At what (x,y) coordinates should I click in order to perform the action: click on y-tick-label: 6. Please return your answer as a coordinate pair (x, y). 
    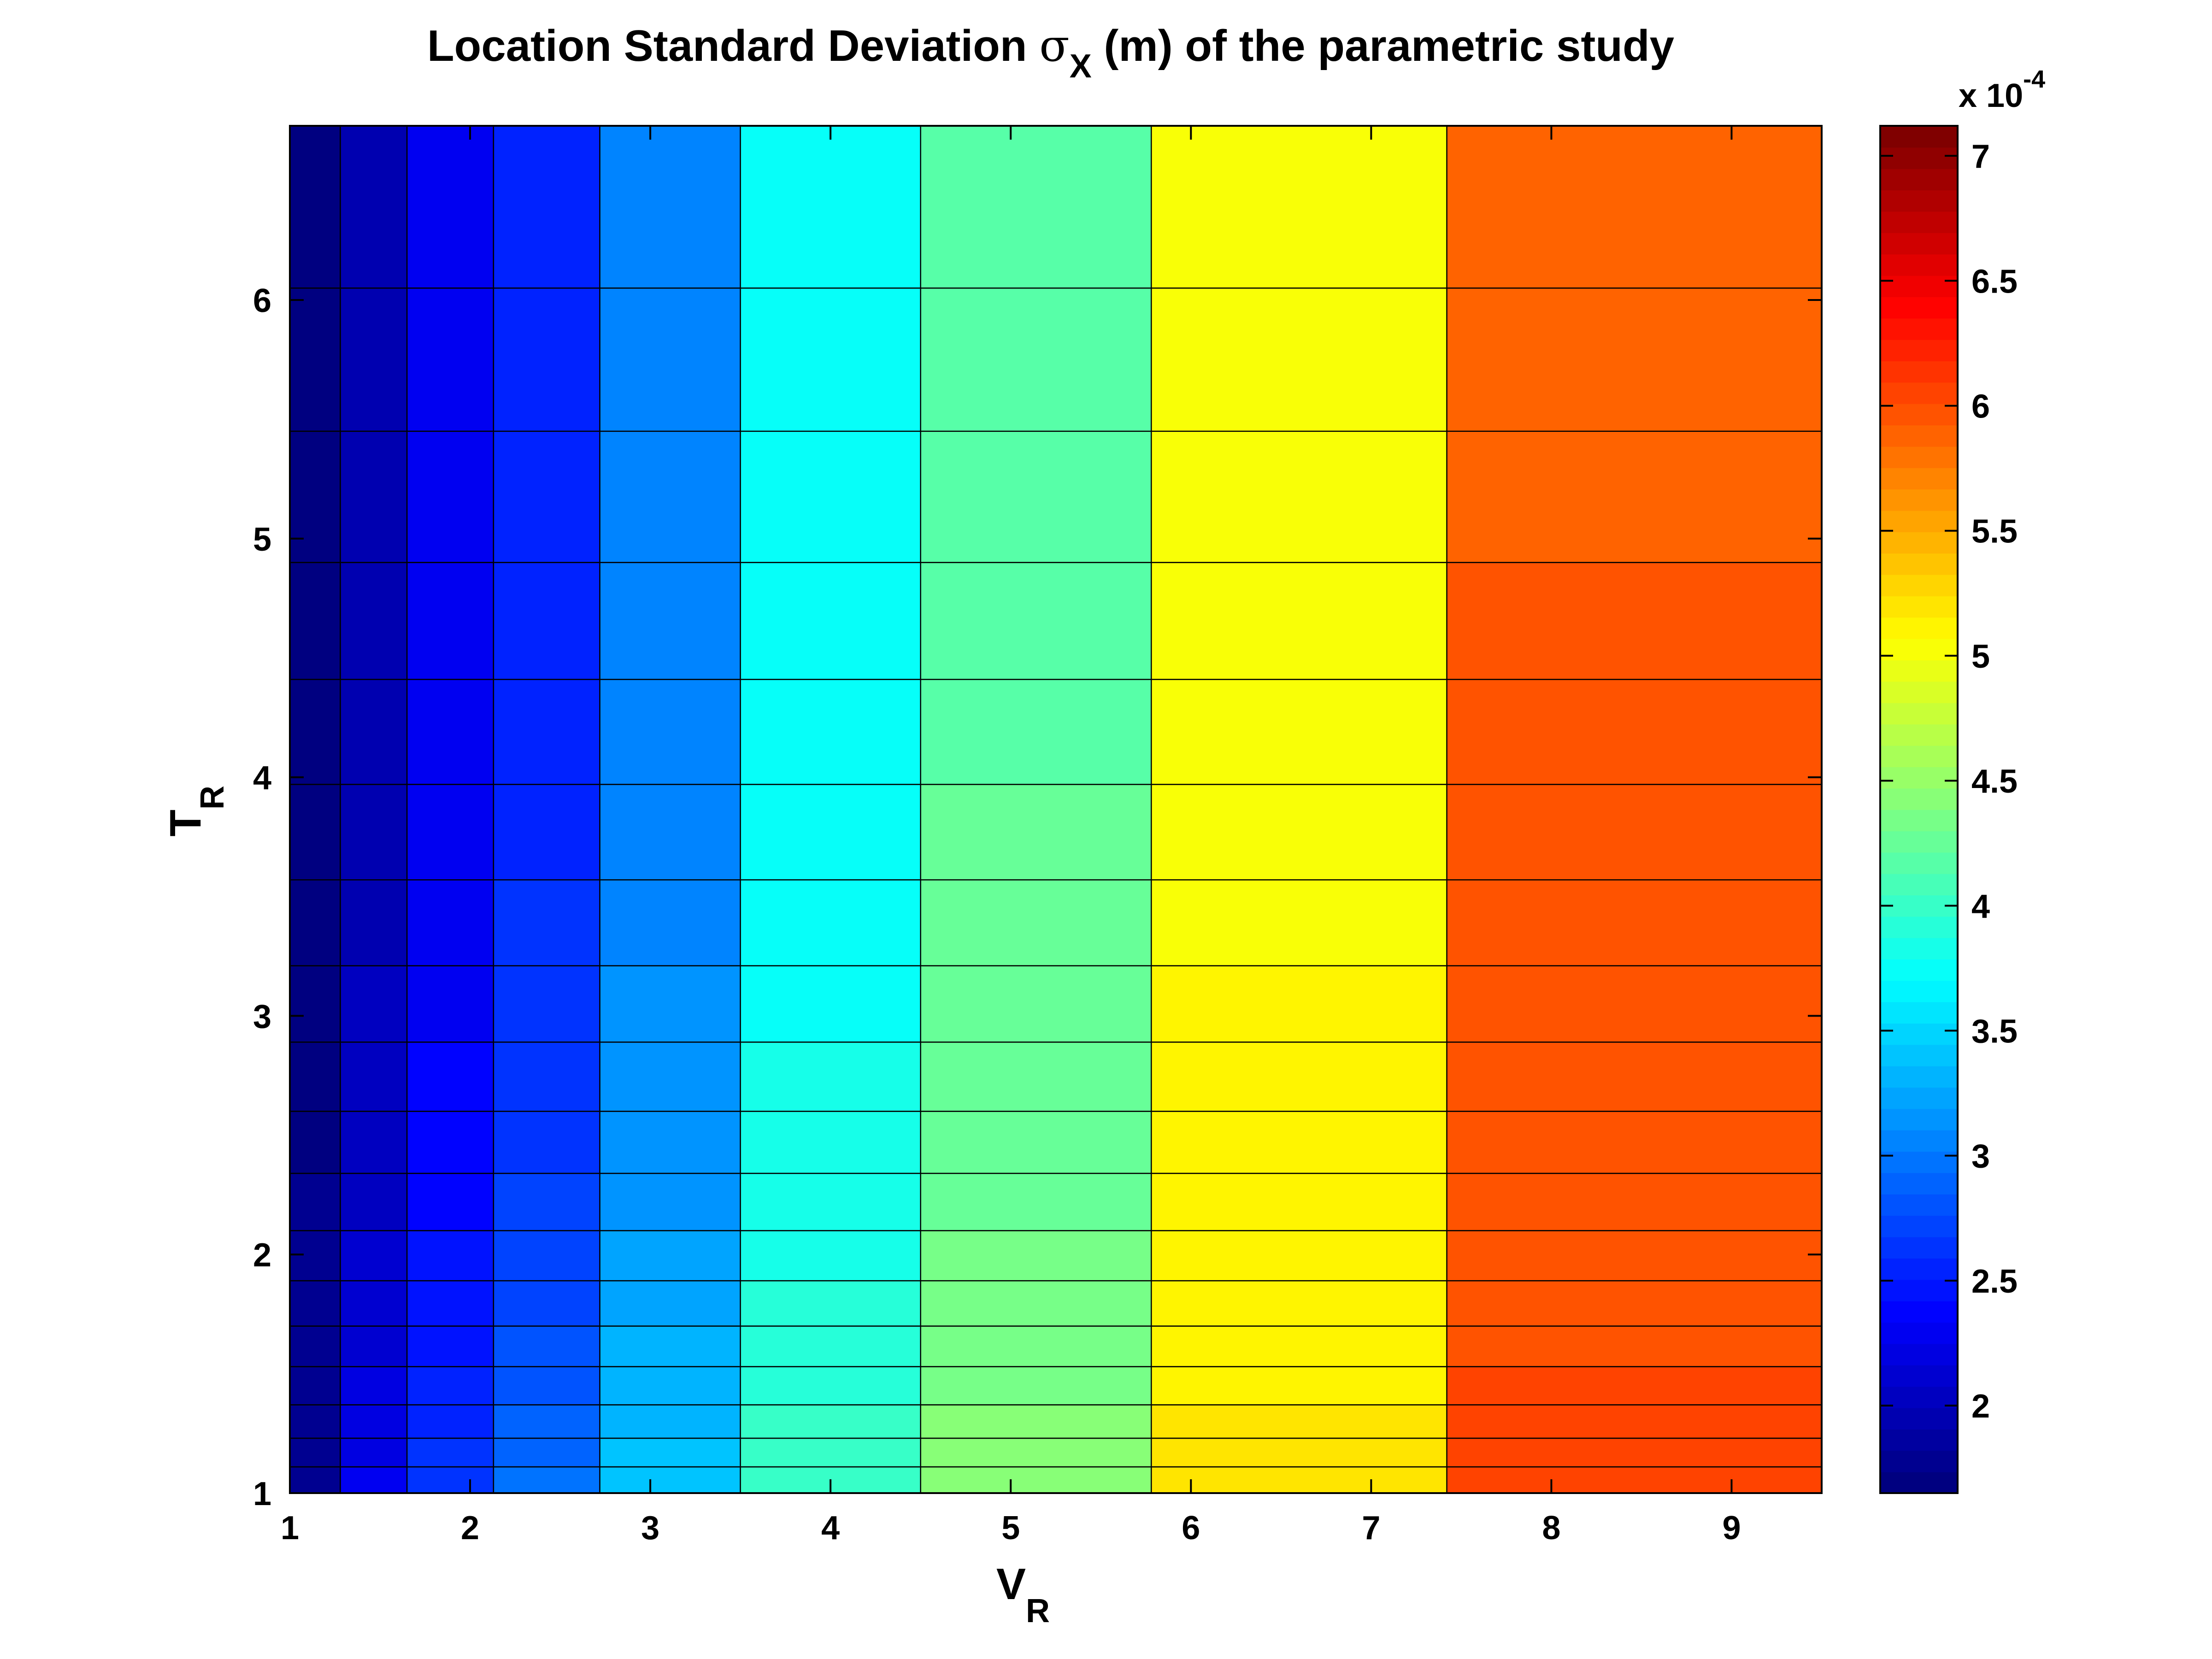
    Looking at the image, I should click on (262, 300).